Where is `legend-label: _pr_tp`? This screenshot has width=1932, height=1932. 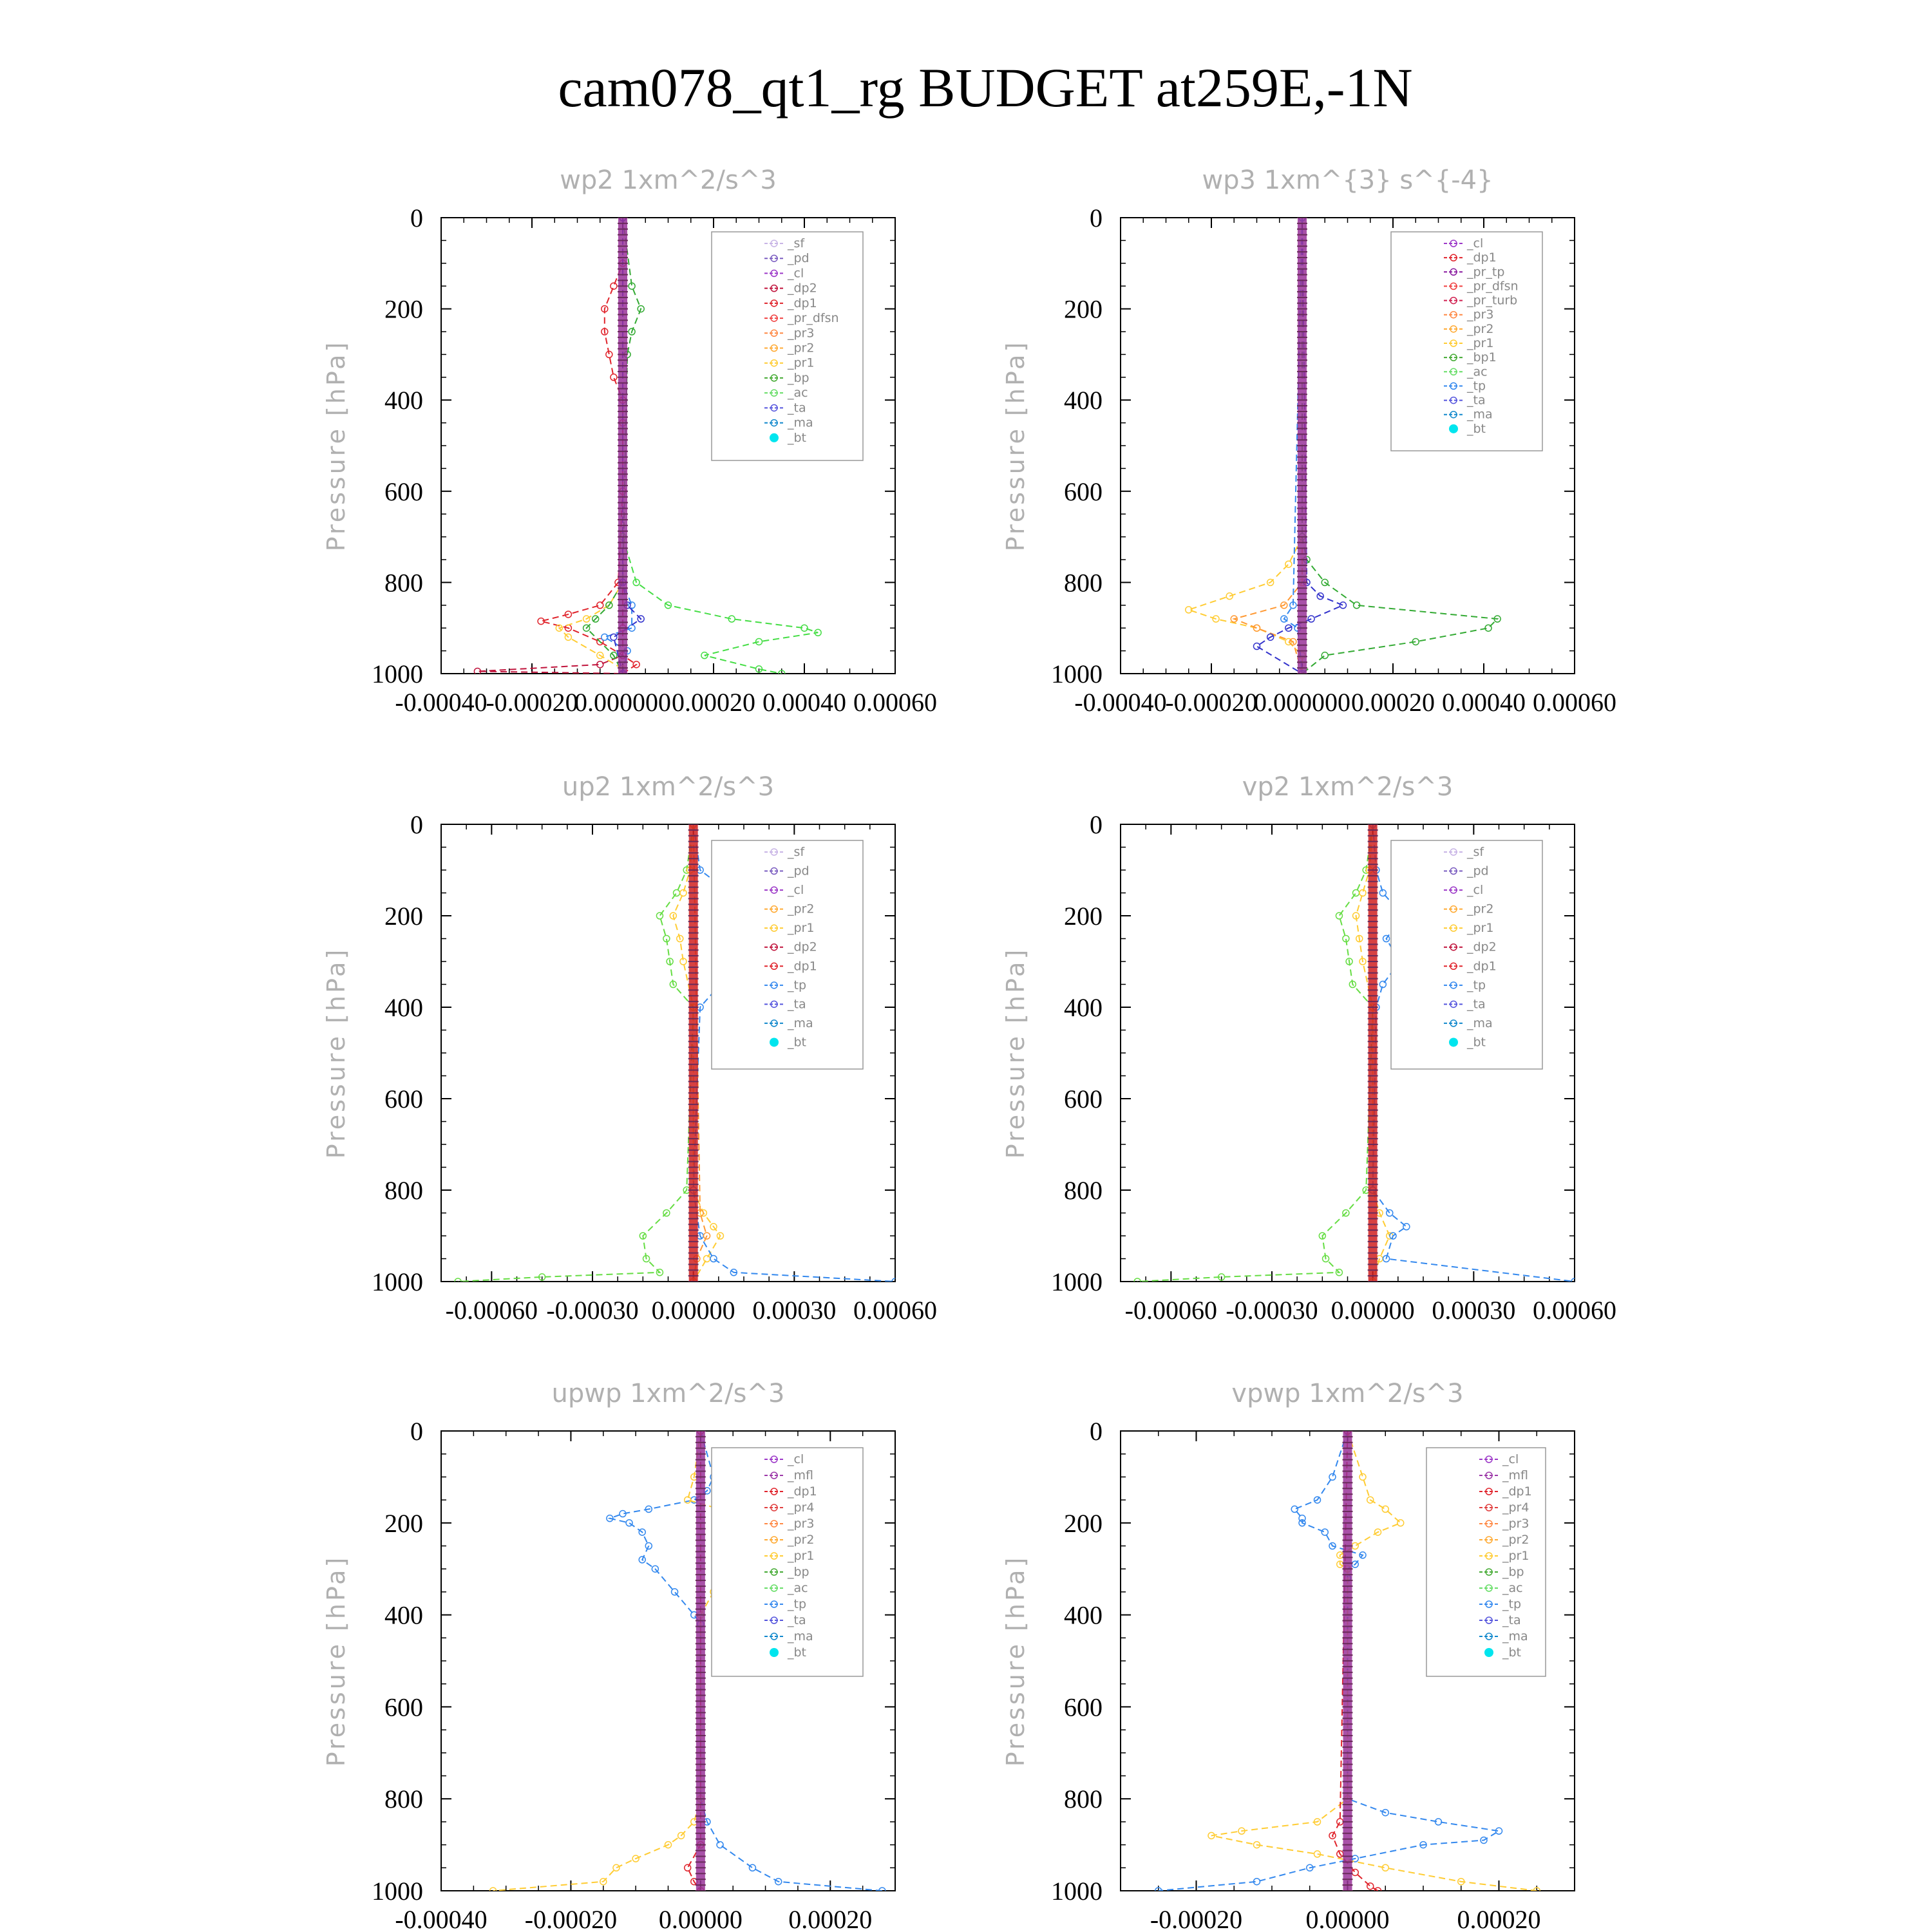 legend-label: _pr_tp is located at coordinates (1485, 272).